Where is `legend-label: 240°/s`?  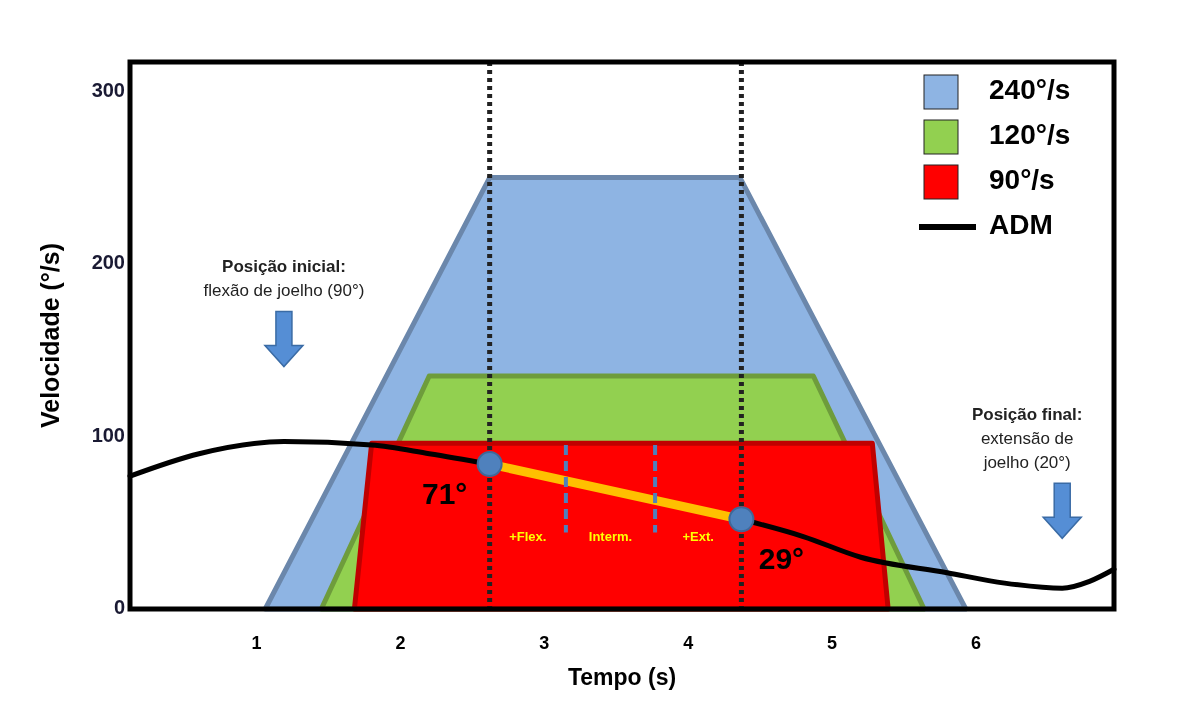
legend-label: 240°/s is located at coordinates (1030, 90).